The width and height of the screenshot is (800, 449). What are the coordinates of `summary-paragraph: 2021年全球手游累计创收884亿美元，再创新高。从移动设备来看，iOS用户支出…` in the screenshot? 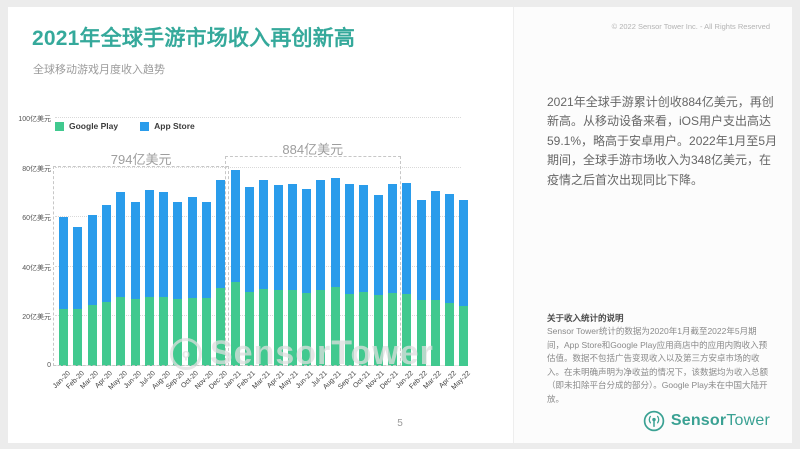 It's located at (662, 141).